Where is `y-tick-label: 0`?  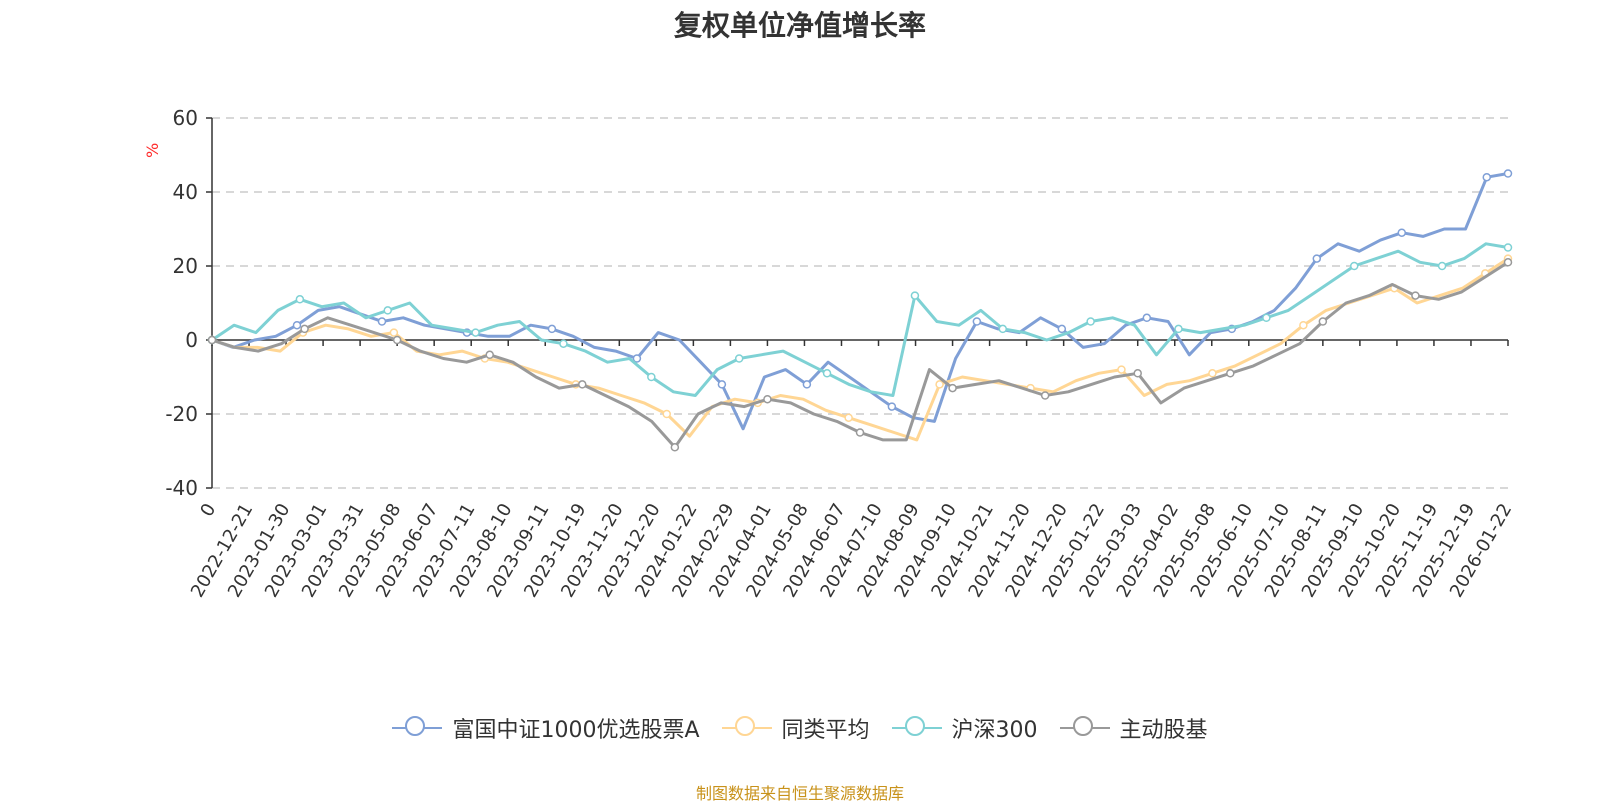 y-tick-label: 0 is located at coordinates (191, 340).